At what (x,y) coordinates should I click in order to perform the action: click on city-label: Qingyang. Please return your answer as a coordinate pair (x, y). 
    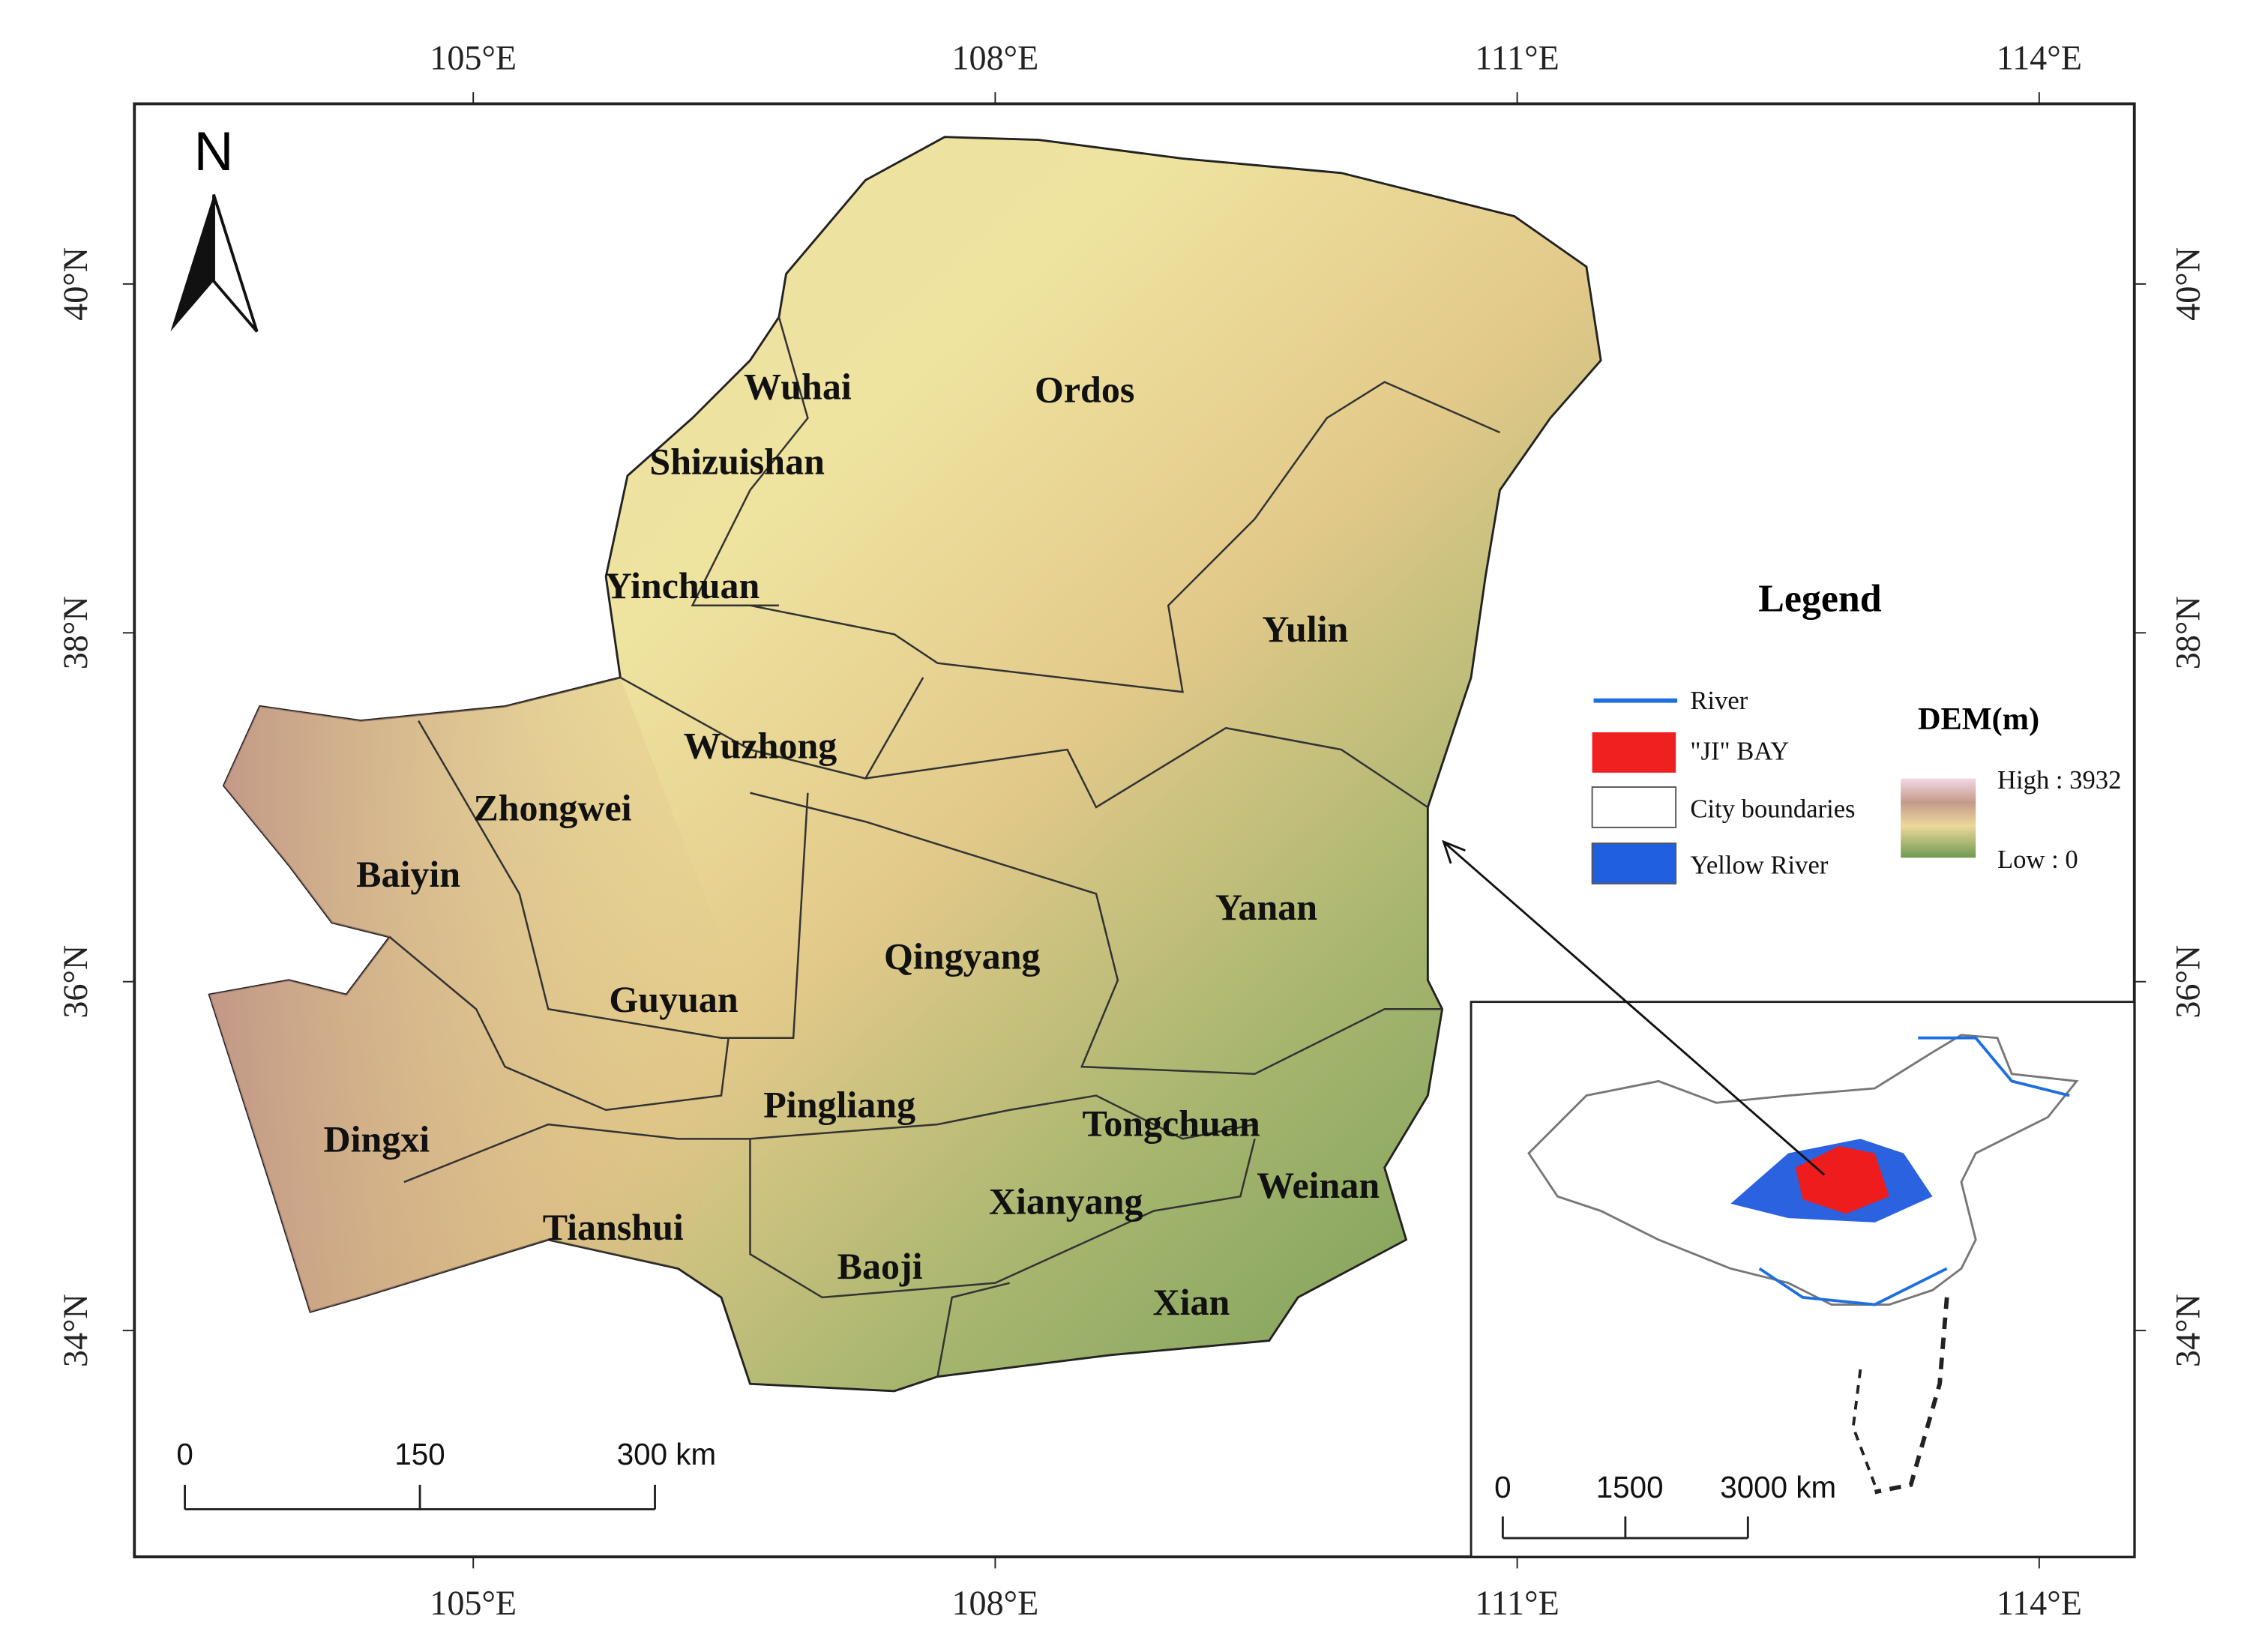
    Looking at the image, I should click on (962, 956).